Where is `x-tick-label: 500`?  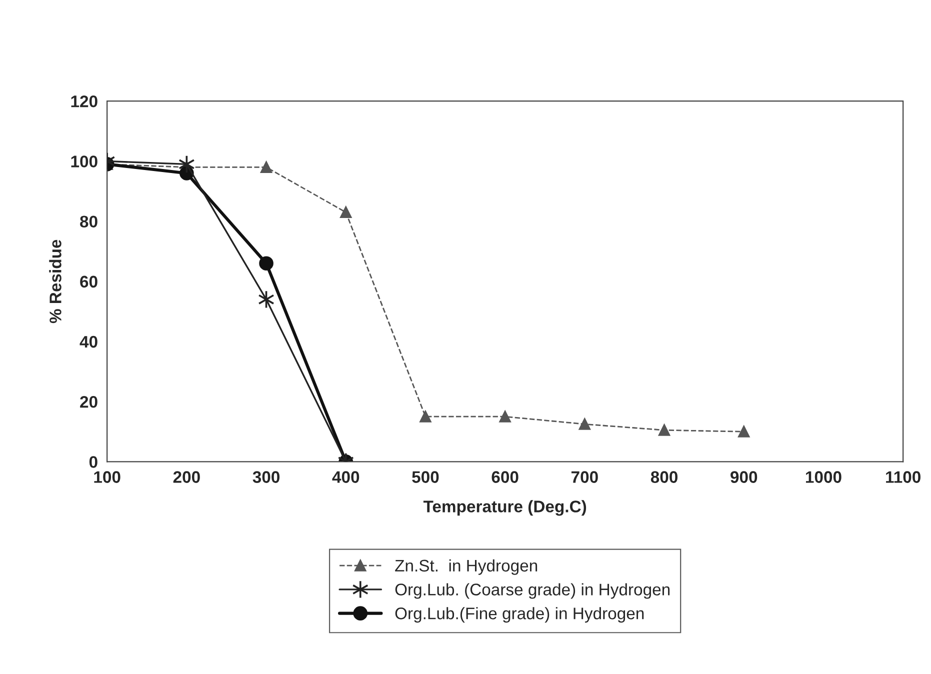
x-tick-label: 500 is located at coordinates (425, 477).